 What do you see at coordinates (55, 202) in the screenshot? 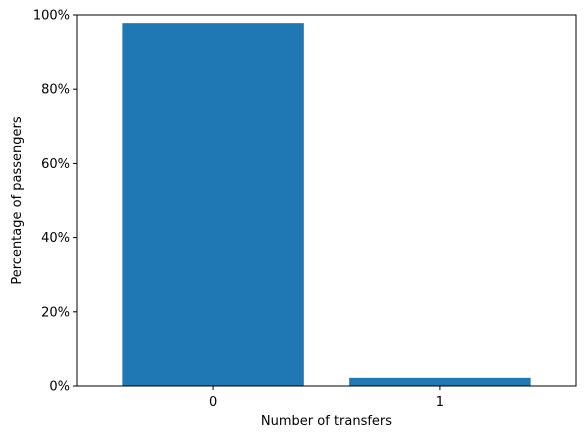
I see `y-axis: 0% 20% 40% 60% 80% 100%` at bounding box center [55, 202].